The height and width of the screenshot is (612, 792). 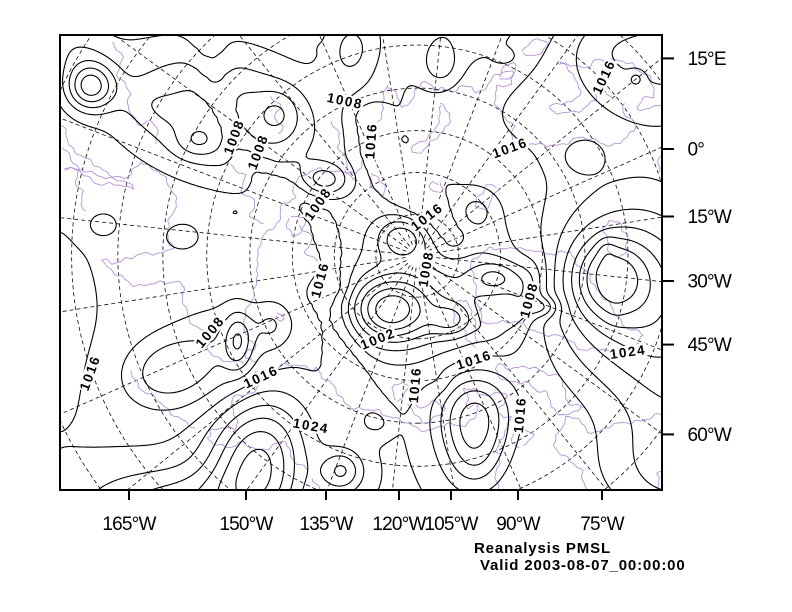 What do you see at coordinates (710, 217) in the screenshot?
I see `svg-text: 15°W` at bounding box center [710, 217].